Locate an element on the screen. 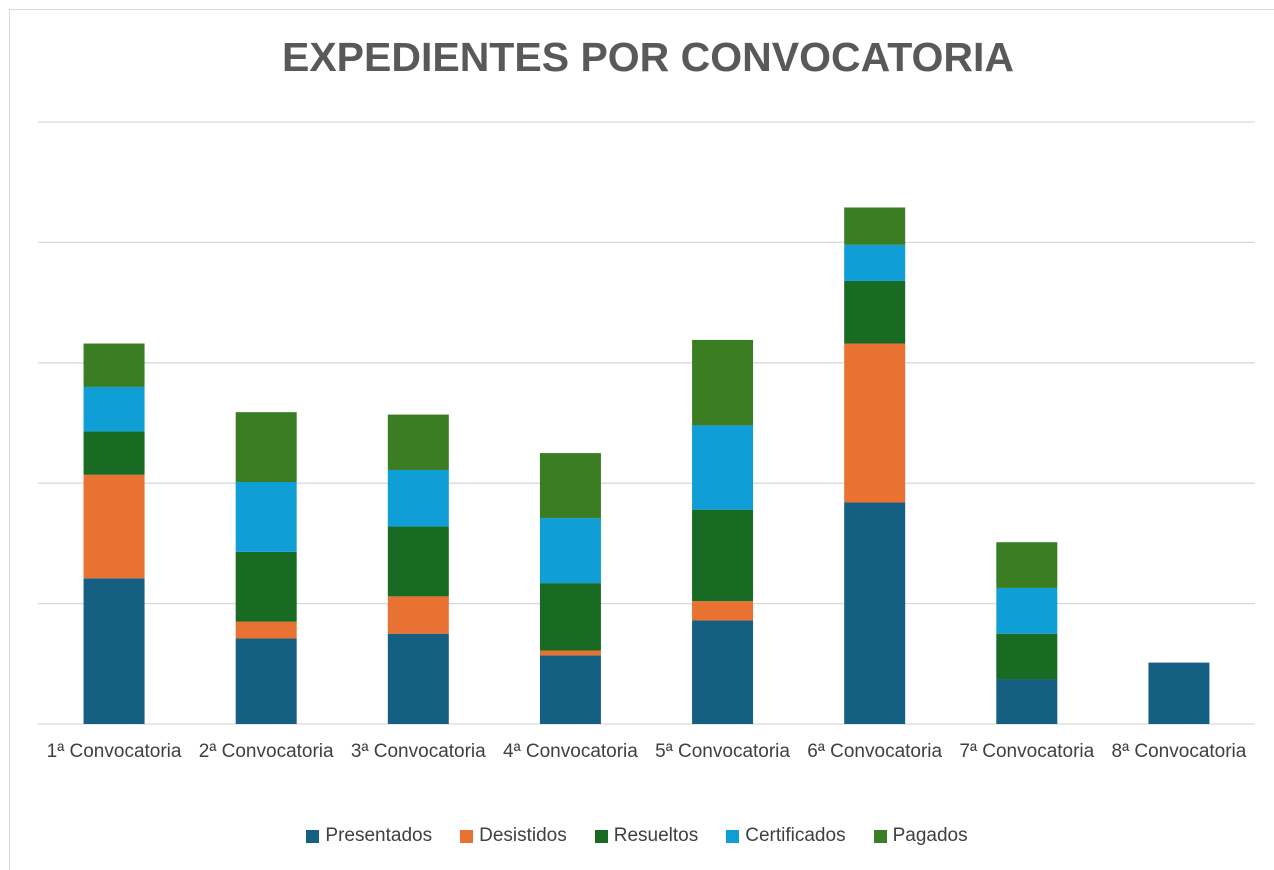 The width and height of the screenshot is (1274, 870). x-tick-label: 5ª Convocatoria is located at coordinates (722, 751).